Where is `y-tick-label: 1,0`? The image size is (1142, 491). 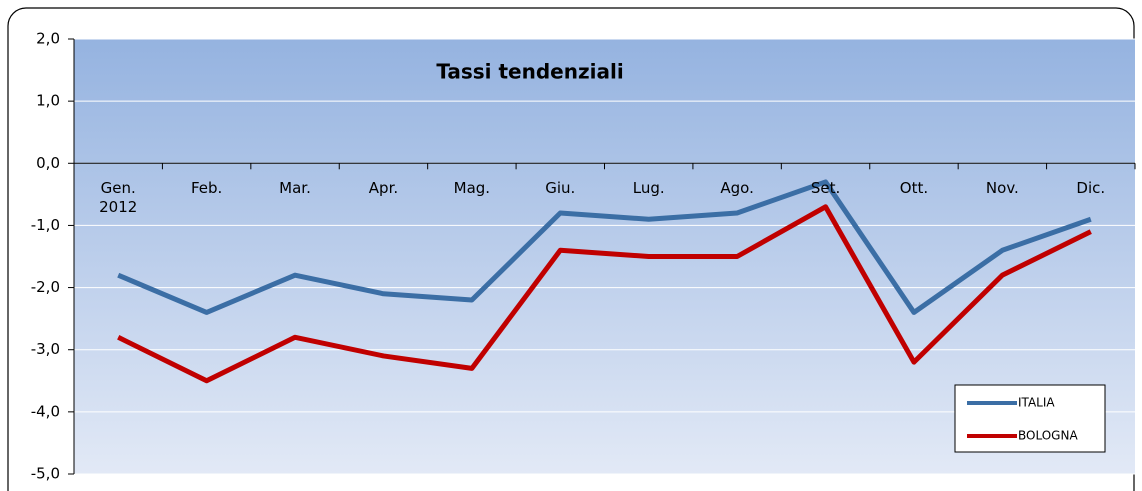 y-tick-label: 1,0 is located at coordinates (48, 101).